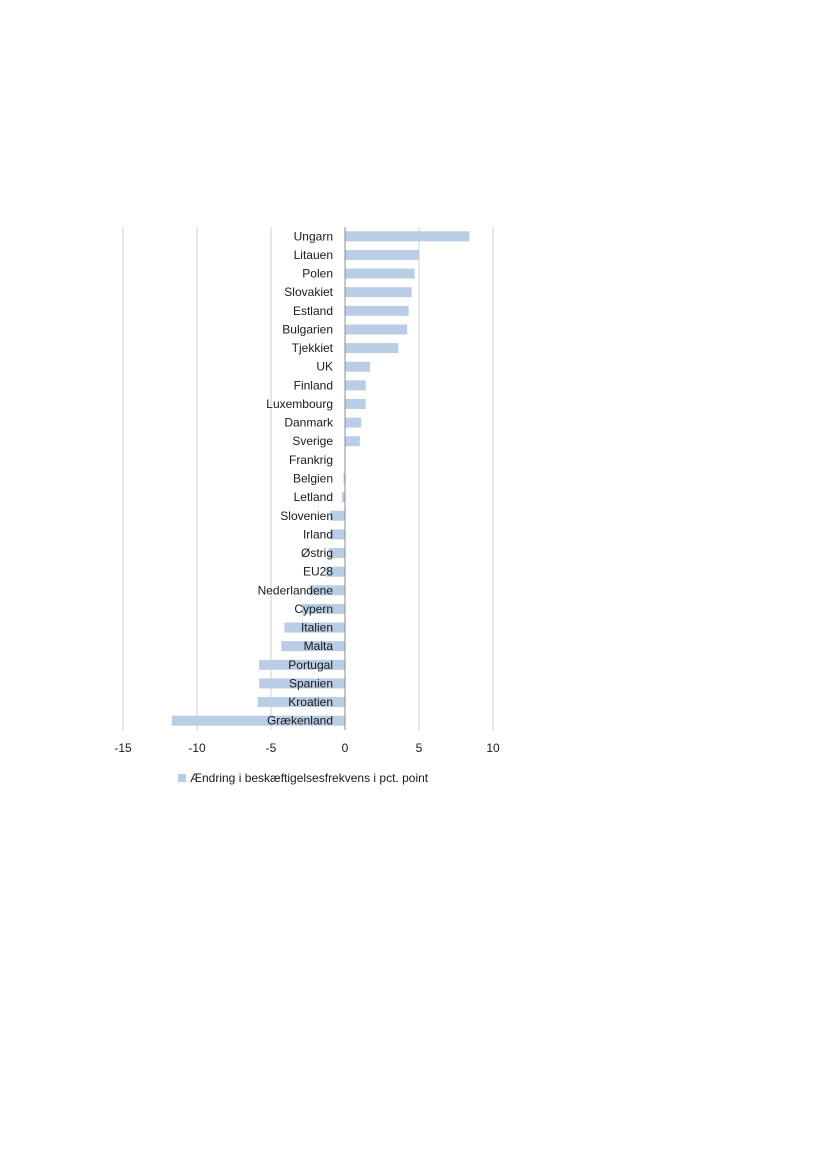 Image resolution: width=827 pixels, height=1169 pixels. Describe the element at coordinates (308, 292) in the screenshot. I see `category-label: Slovakiet` at that location.